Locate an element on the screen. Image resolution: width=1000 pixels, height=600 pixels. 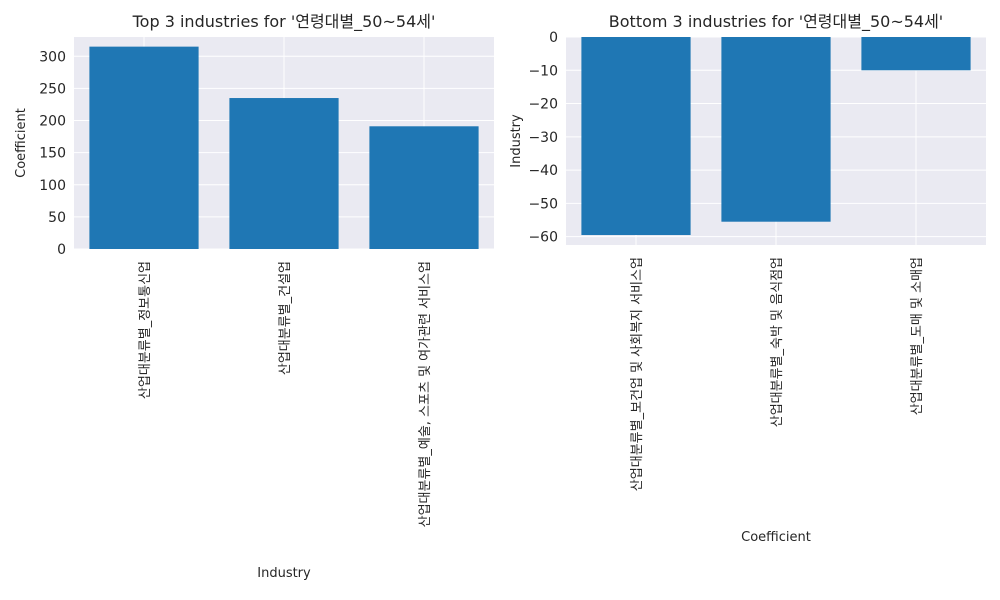
x-tick-label: 산업대분류별_정보통신업 is located at coordinates (145, 330).